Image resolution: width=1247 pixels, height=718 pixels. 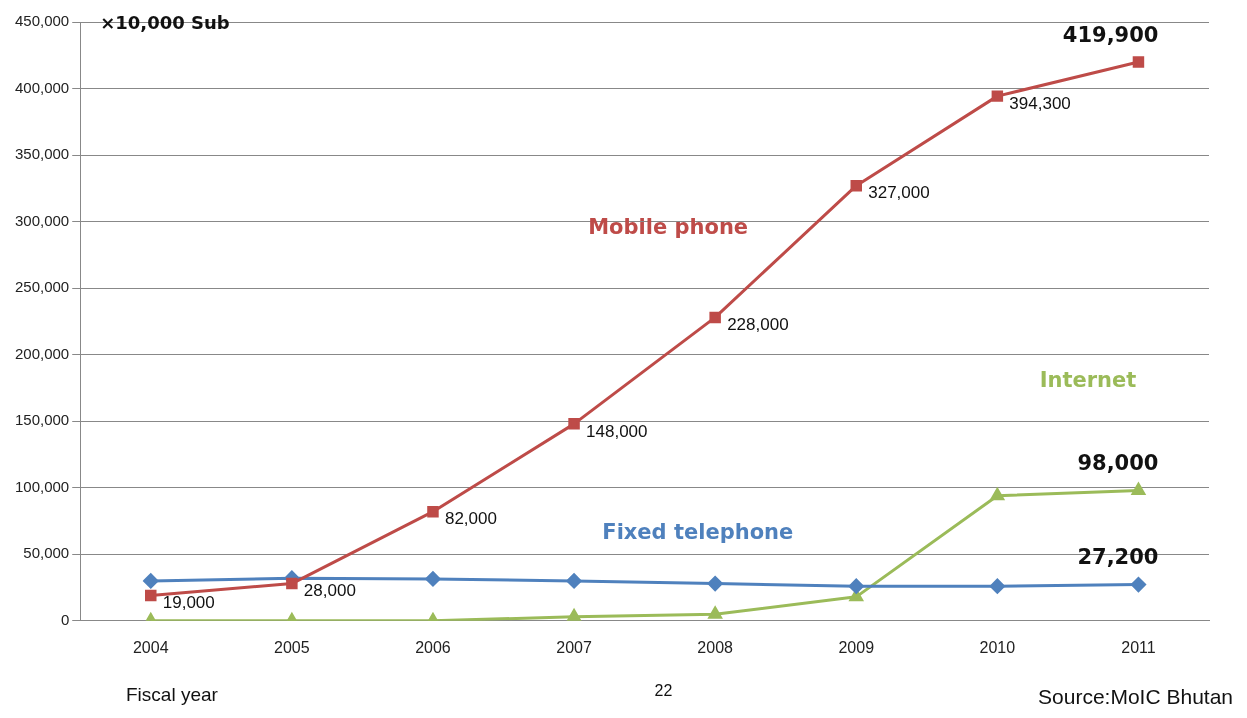 What do you see at coordinates (1110, 34) in the screenshot?
I see `data-label: 419,900` at bounding box center [1110, 34].